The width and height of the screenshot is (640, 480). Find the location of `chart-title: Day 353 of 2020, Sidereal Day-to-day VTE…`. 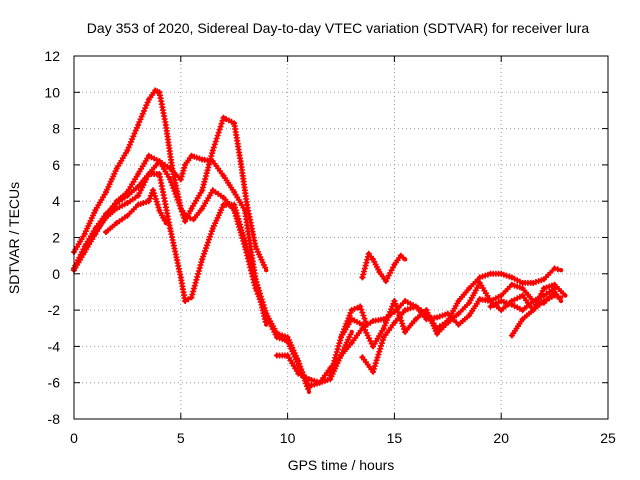

chart-title: Day 353 of 2020, Sidereal Day-to-day VTE… is located at coordinates (338, 28).